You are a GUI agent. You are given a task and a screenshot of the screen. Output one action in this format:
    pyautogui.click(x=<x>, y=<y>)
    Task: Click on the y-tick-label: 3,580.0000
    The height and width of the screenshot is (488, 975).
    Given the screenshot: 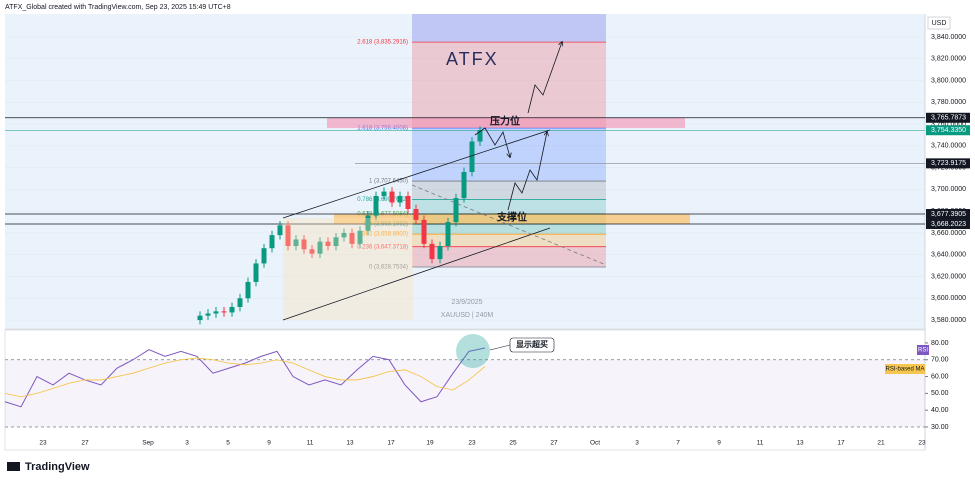 What is the action you would take?
    pyautogui.click(x=948, y=320)
    